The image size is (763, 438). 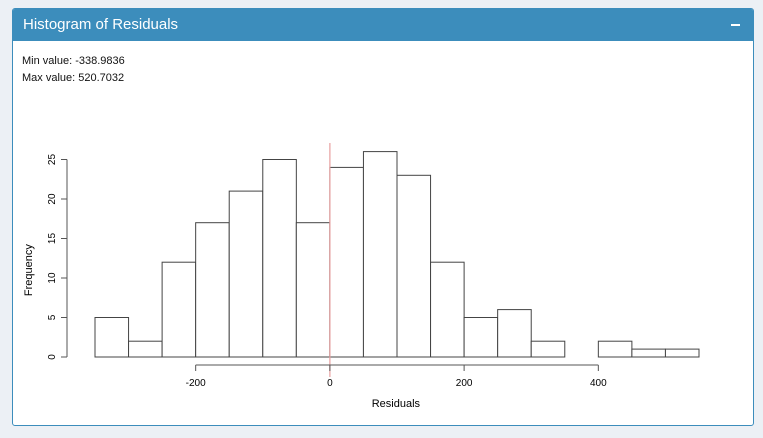 I want to click on minus-icon, so click(x=735, y=25).